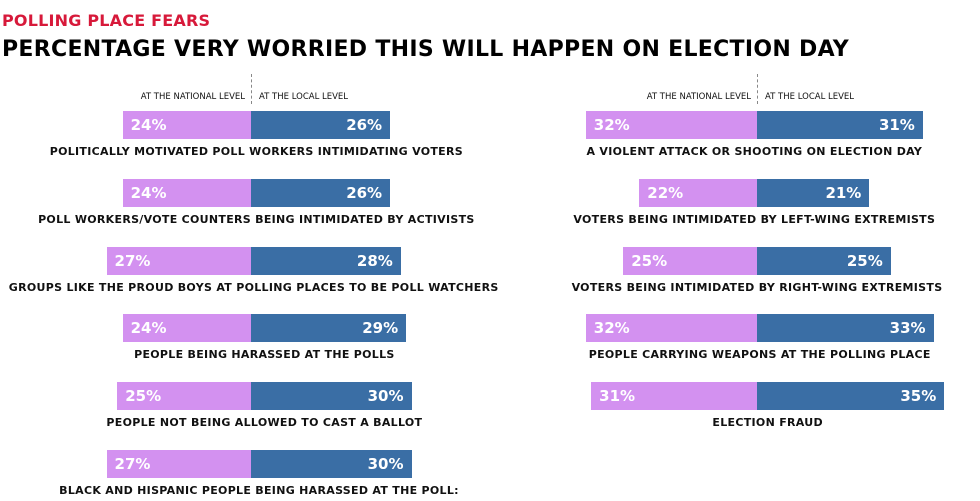 The image size is (980, 501). What do you see at coordinates (813, 193) in the screenshot?
I see `bar-local: 21%` at bounding box center [813, 193].